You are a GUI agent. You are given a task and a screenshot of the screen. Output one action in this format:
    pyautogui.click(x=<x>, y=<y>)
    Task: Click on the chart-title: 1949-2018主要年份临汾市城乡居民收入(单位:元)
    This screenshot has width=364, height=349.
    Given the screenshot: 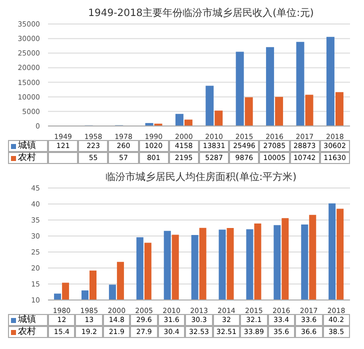 What is the action you would take?
    pyautogui.click(x=201, y=14)
    